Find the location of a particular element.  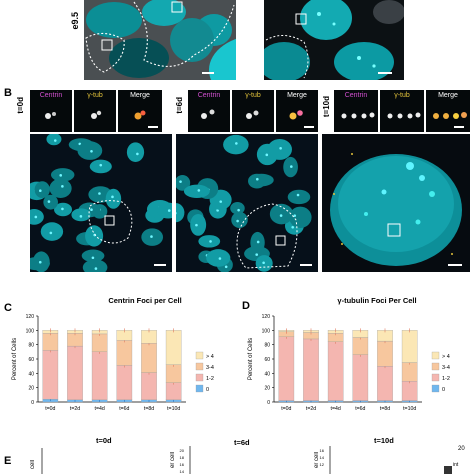

inset-t0-merge: Merge is located at coordinates (140, 111).